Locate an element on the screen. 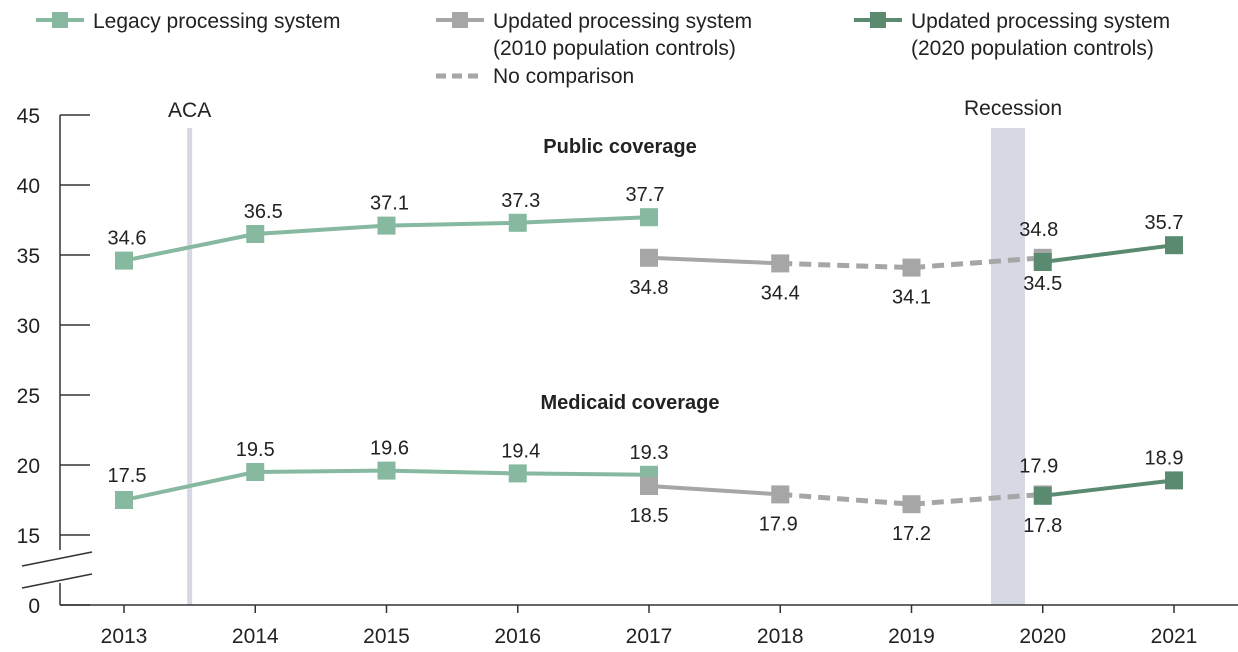 This screenshot has height=652, width=1238. data-label-medicaid: 19.5 is located at coordinates (255, 450).